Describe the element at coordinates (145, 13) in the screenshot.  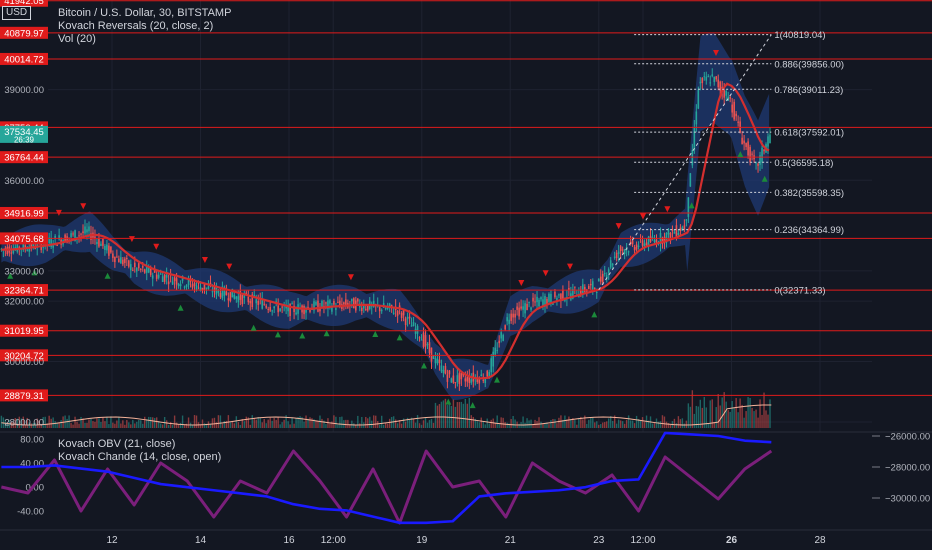
I see `legend-symbol: Bitcoin / U.S. Dollar, 30, BITSTAMP` at that location.